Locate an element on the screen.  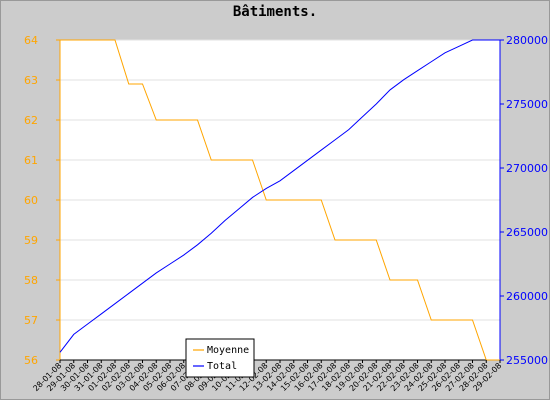
right-tick-label: 270000 is located at coordinates (527, 168).